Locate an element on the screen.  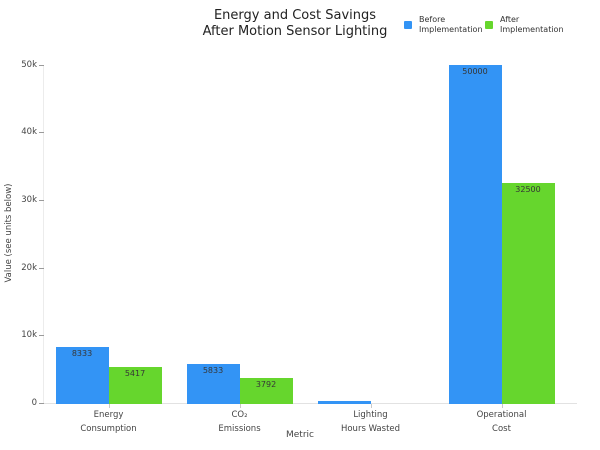
bar-value-label: 333 is located at coordinates (344, 402).